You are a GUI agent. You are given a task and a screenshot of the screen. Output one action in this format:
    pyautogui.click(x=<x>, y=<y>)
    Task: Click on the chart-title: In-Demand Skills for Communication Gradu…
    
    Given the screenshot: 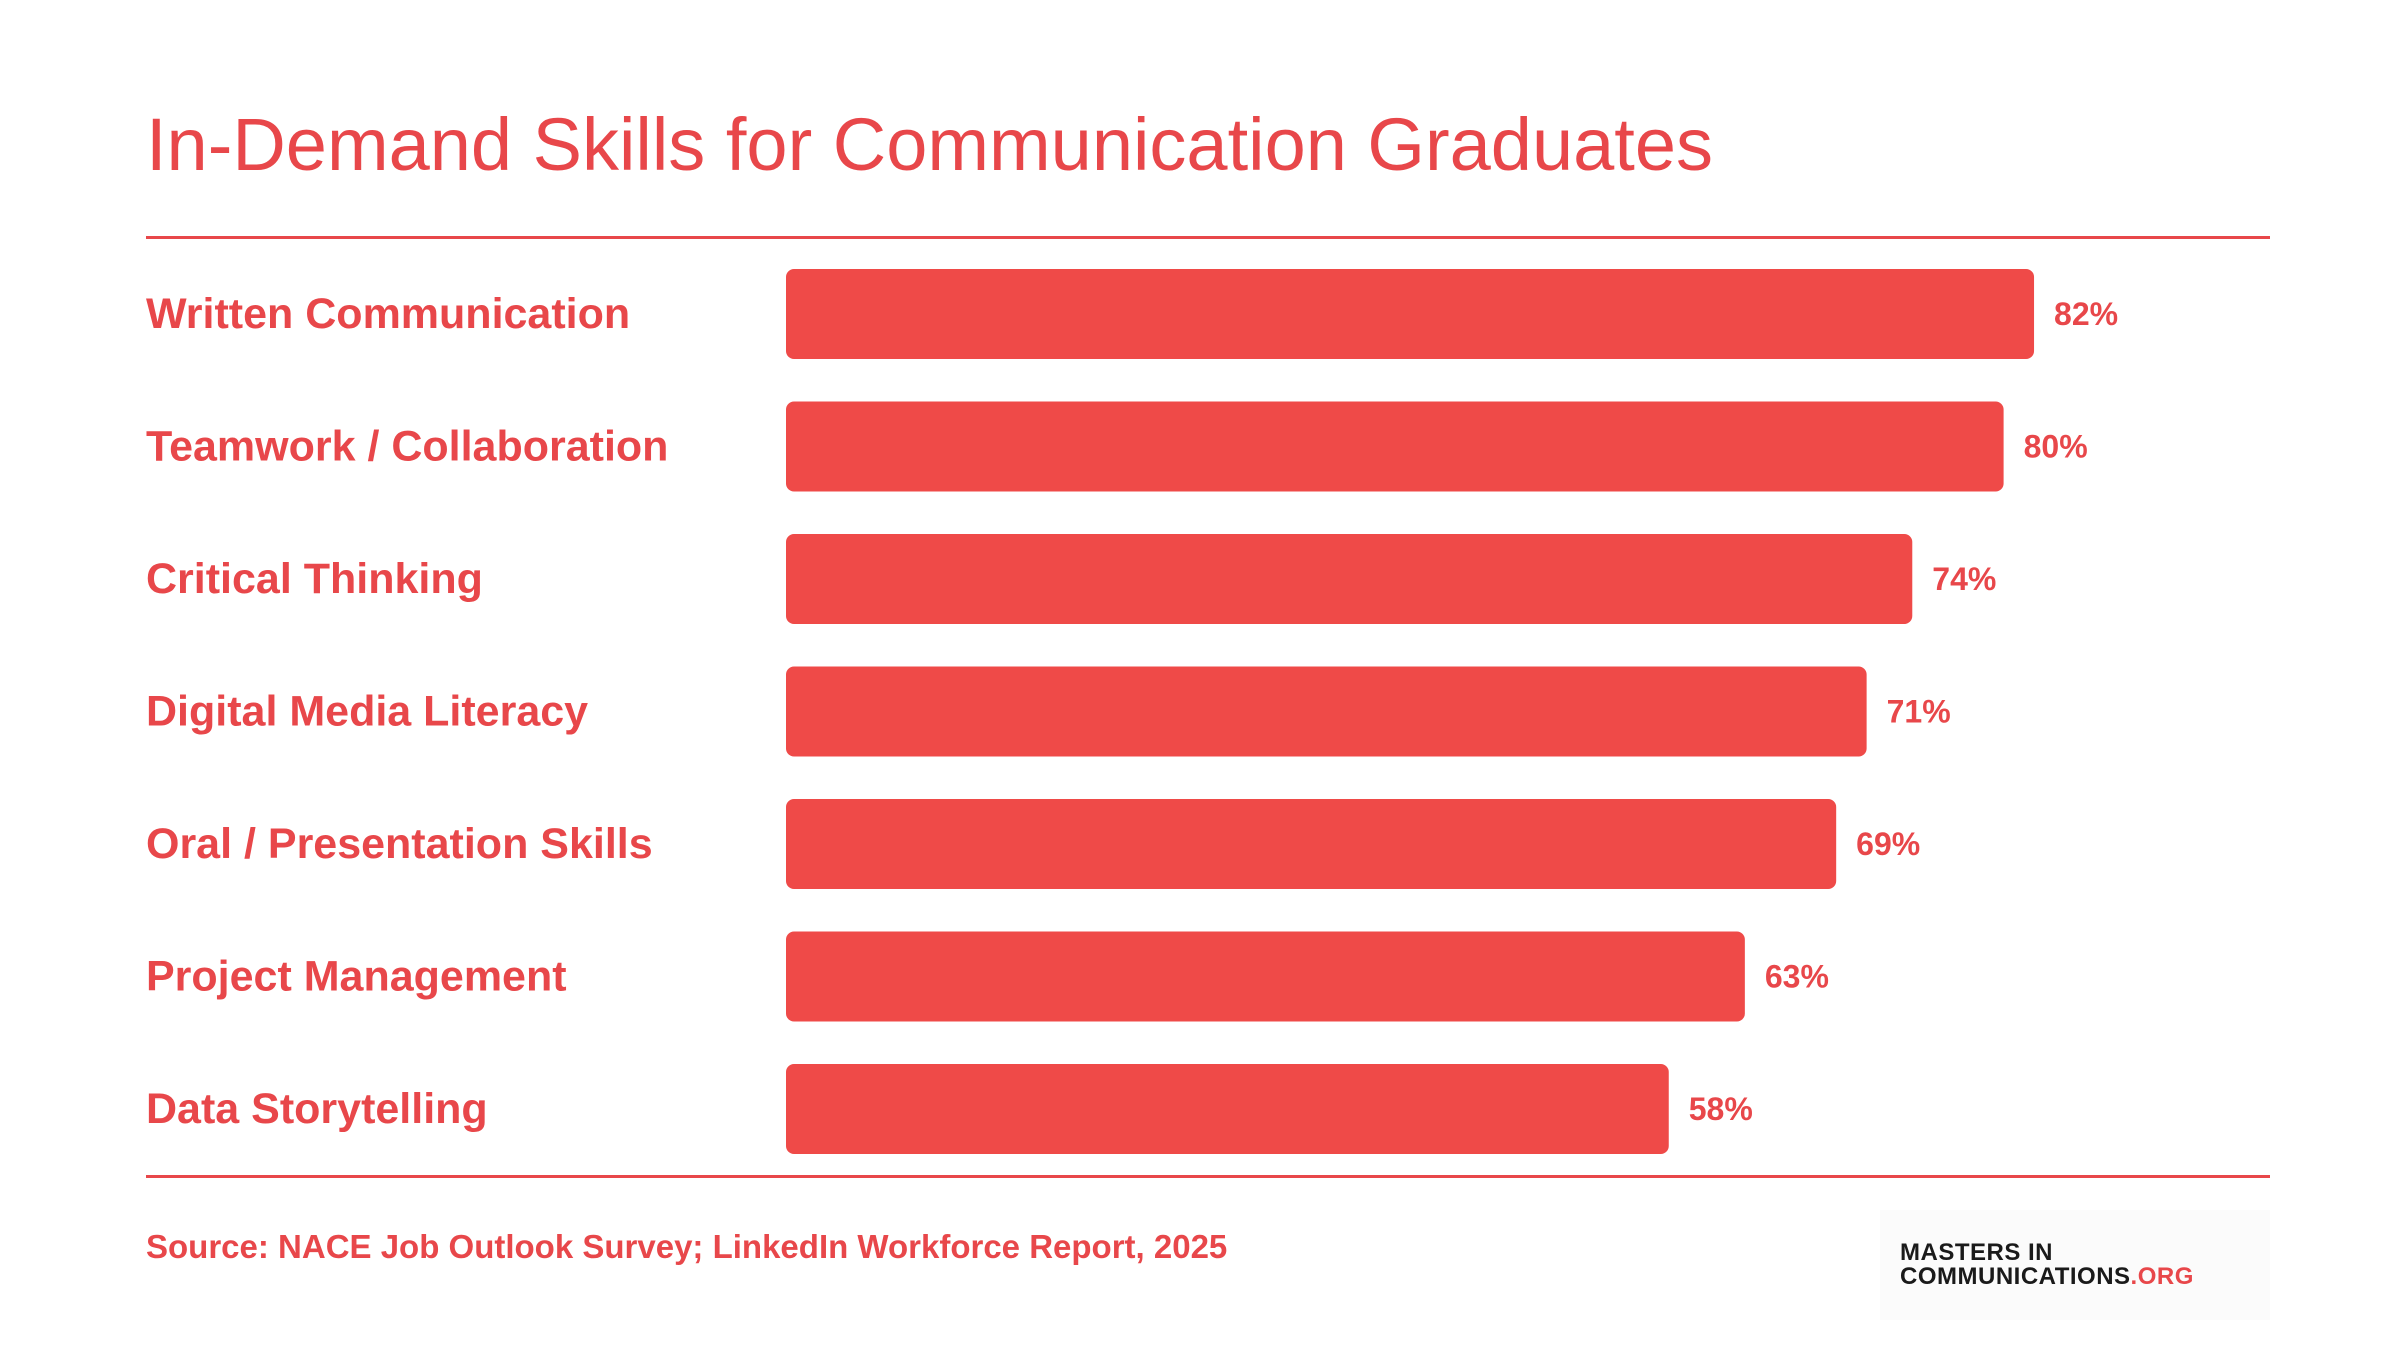 What is the action you would take?
    pyautogui.click(x=929, y=144)
    